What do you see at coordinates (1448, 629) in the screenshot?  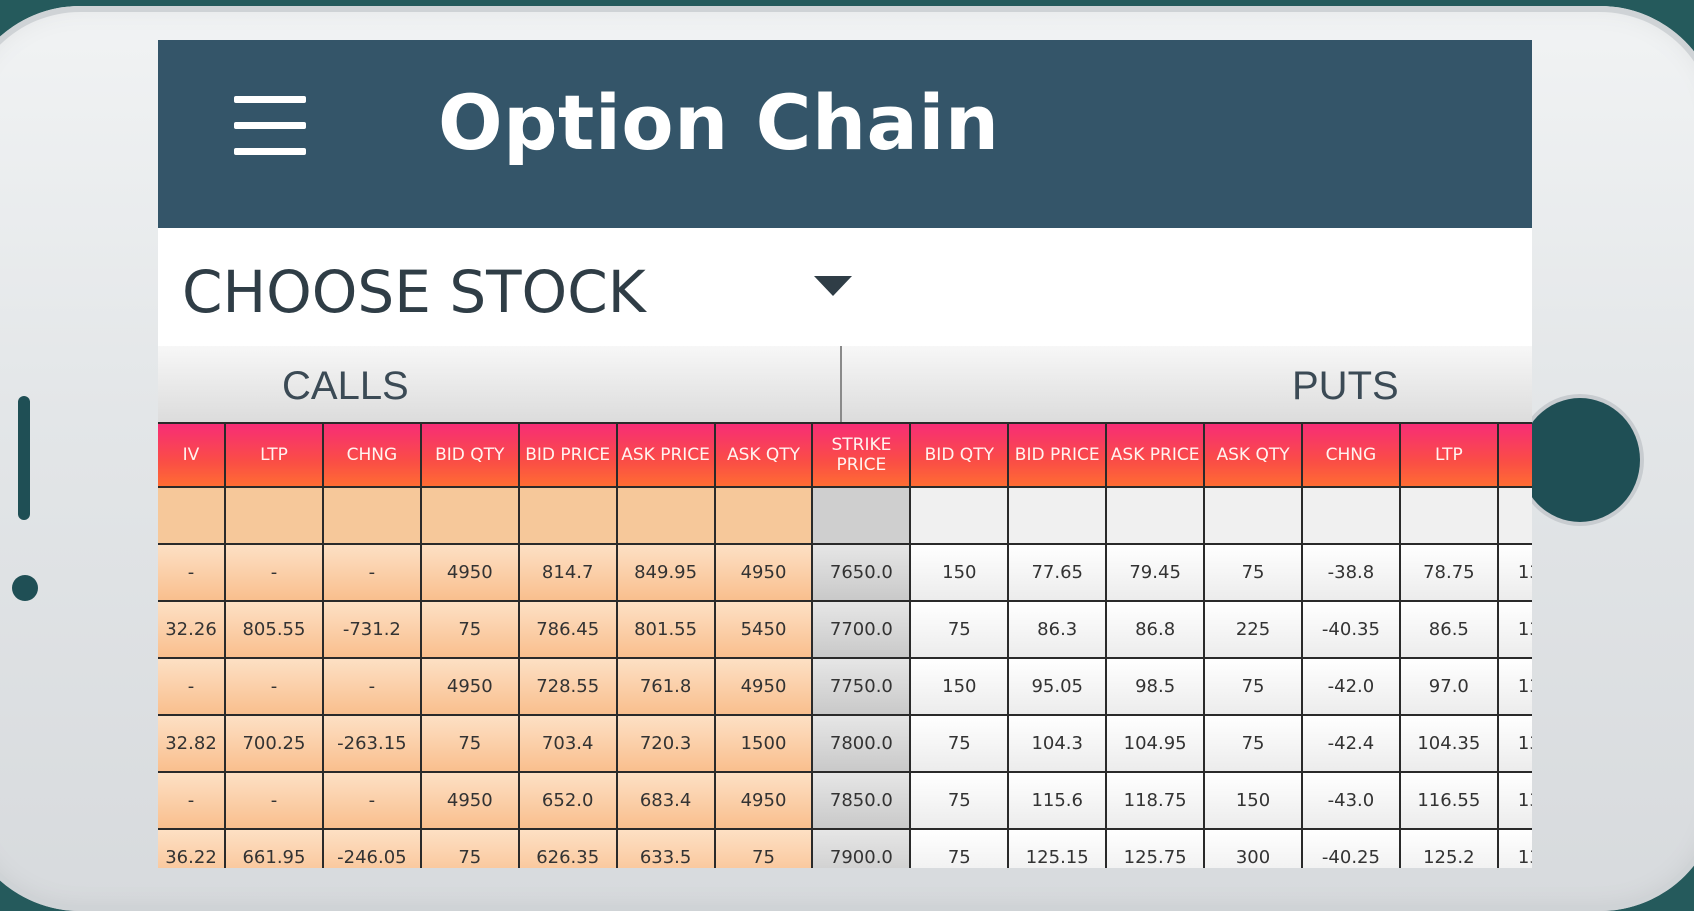 I see `put-cell: 86.5` at bounding box center [1448, 629].